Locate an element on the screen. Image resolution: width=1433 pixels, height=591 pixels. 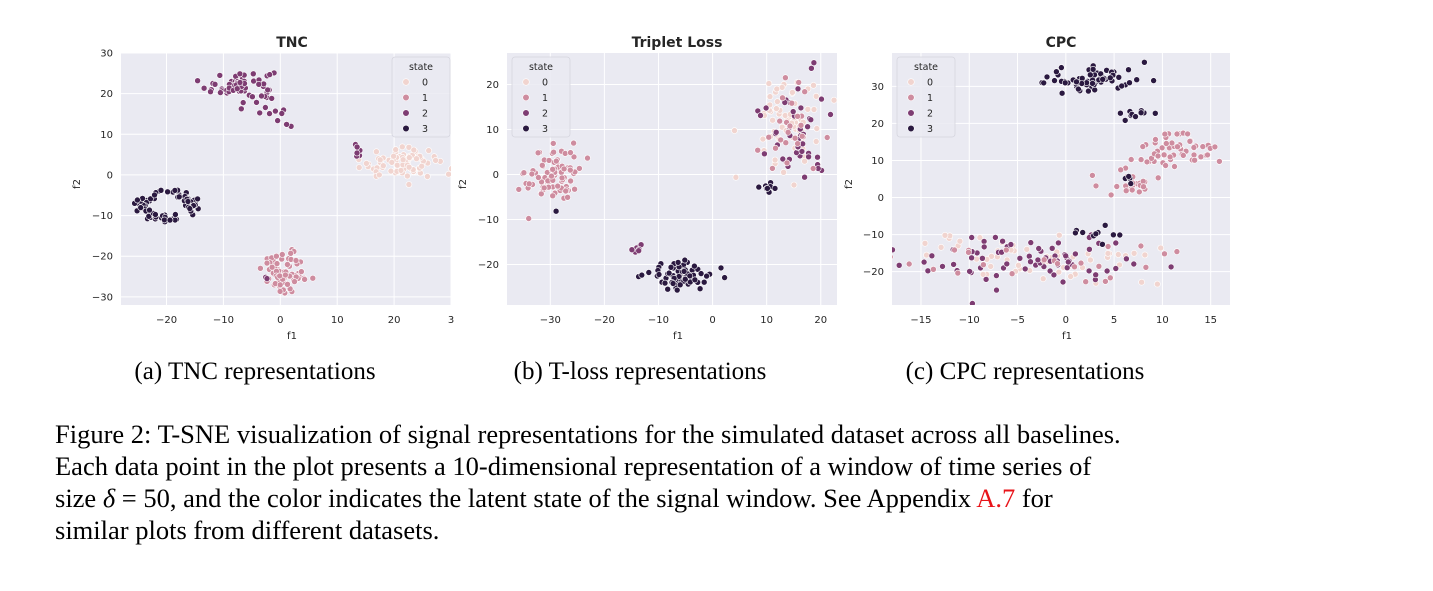
x-tick-label: 5 is located at coordinates (1114, 320).